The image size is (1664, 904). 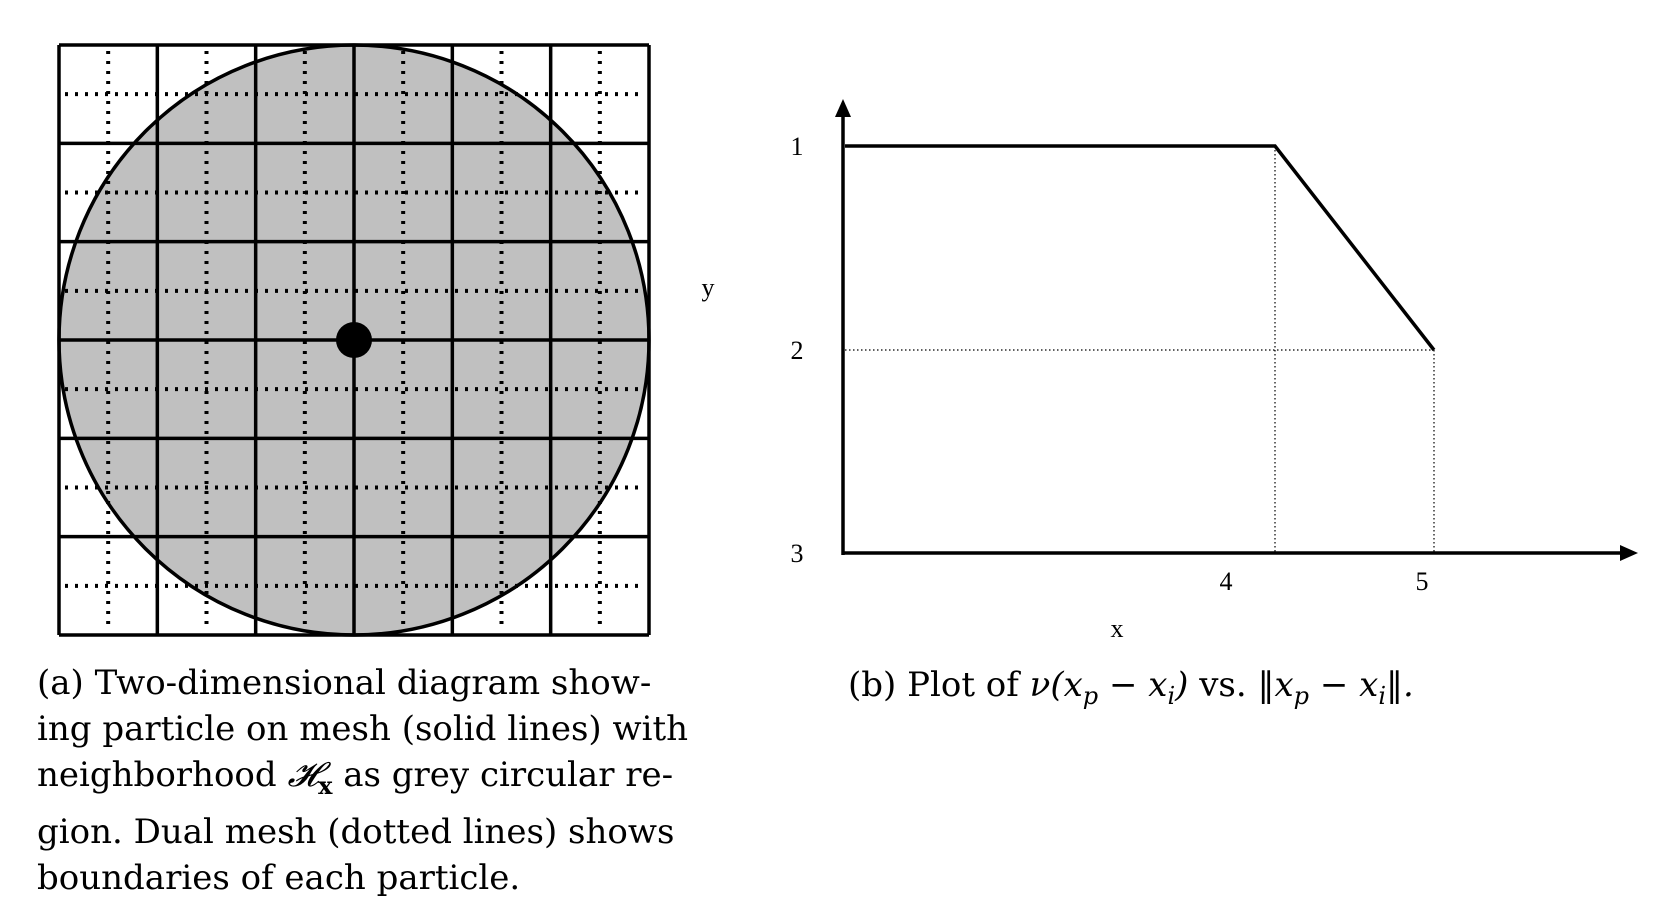 I want to click on caption-a-line-1: Two-dimensional diagram show-, so click(x=373, y=683).